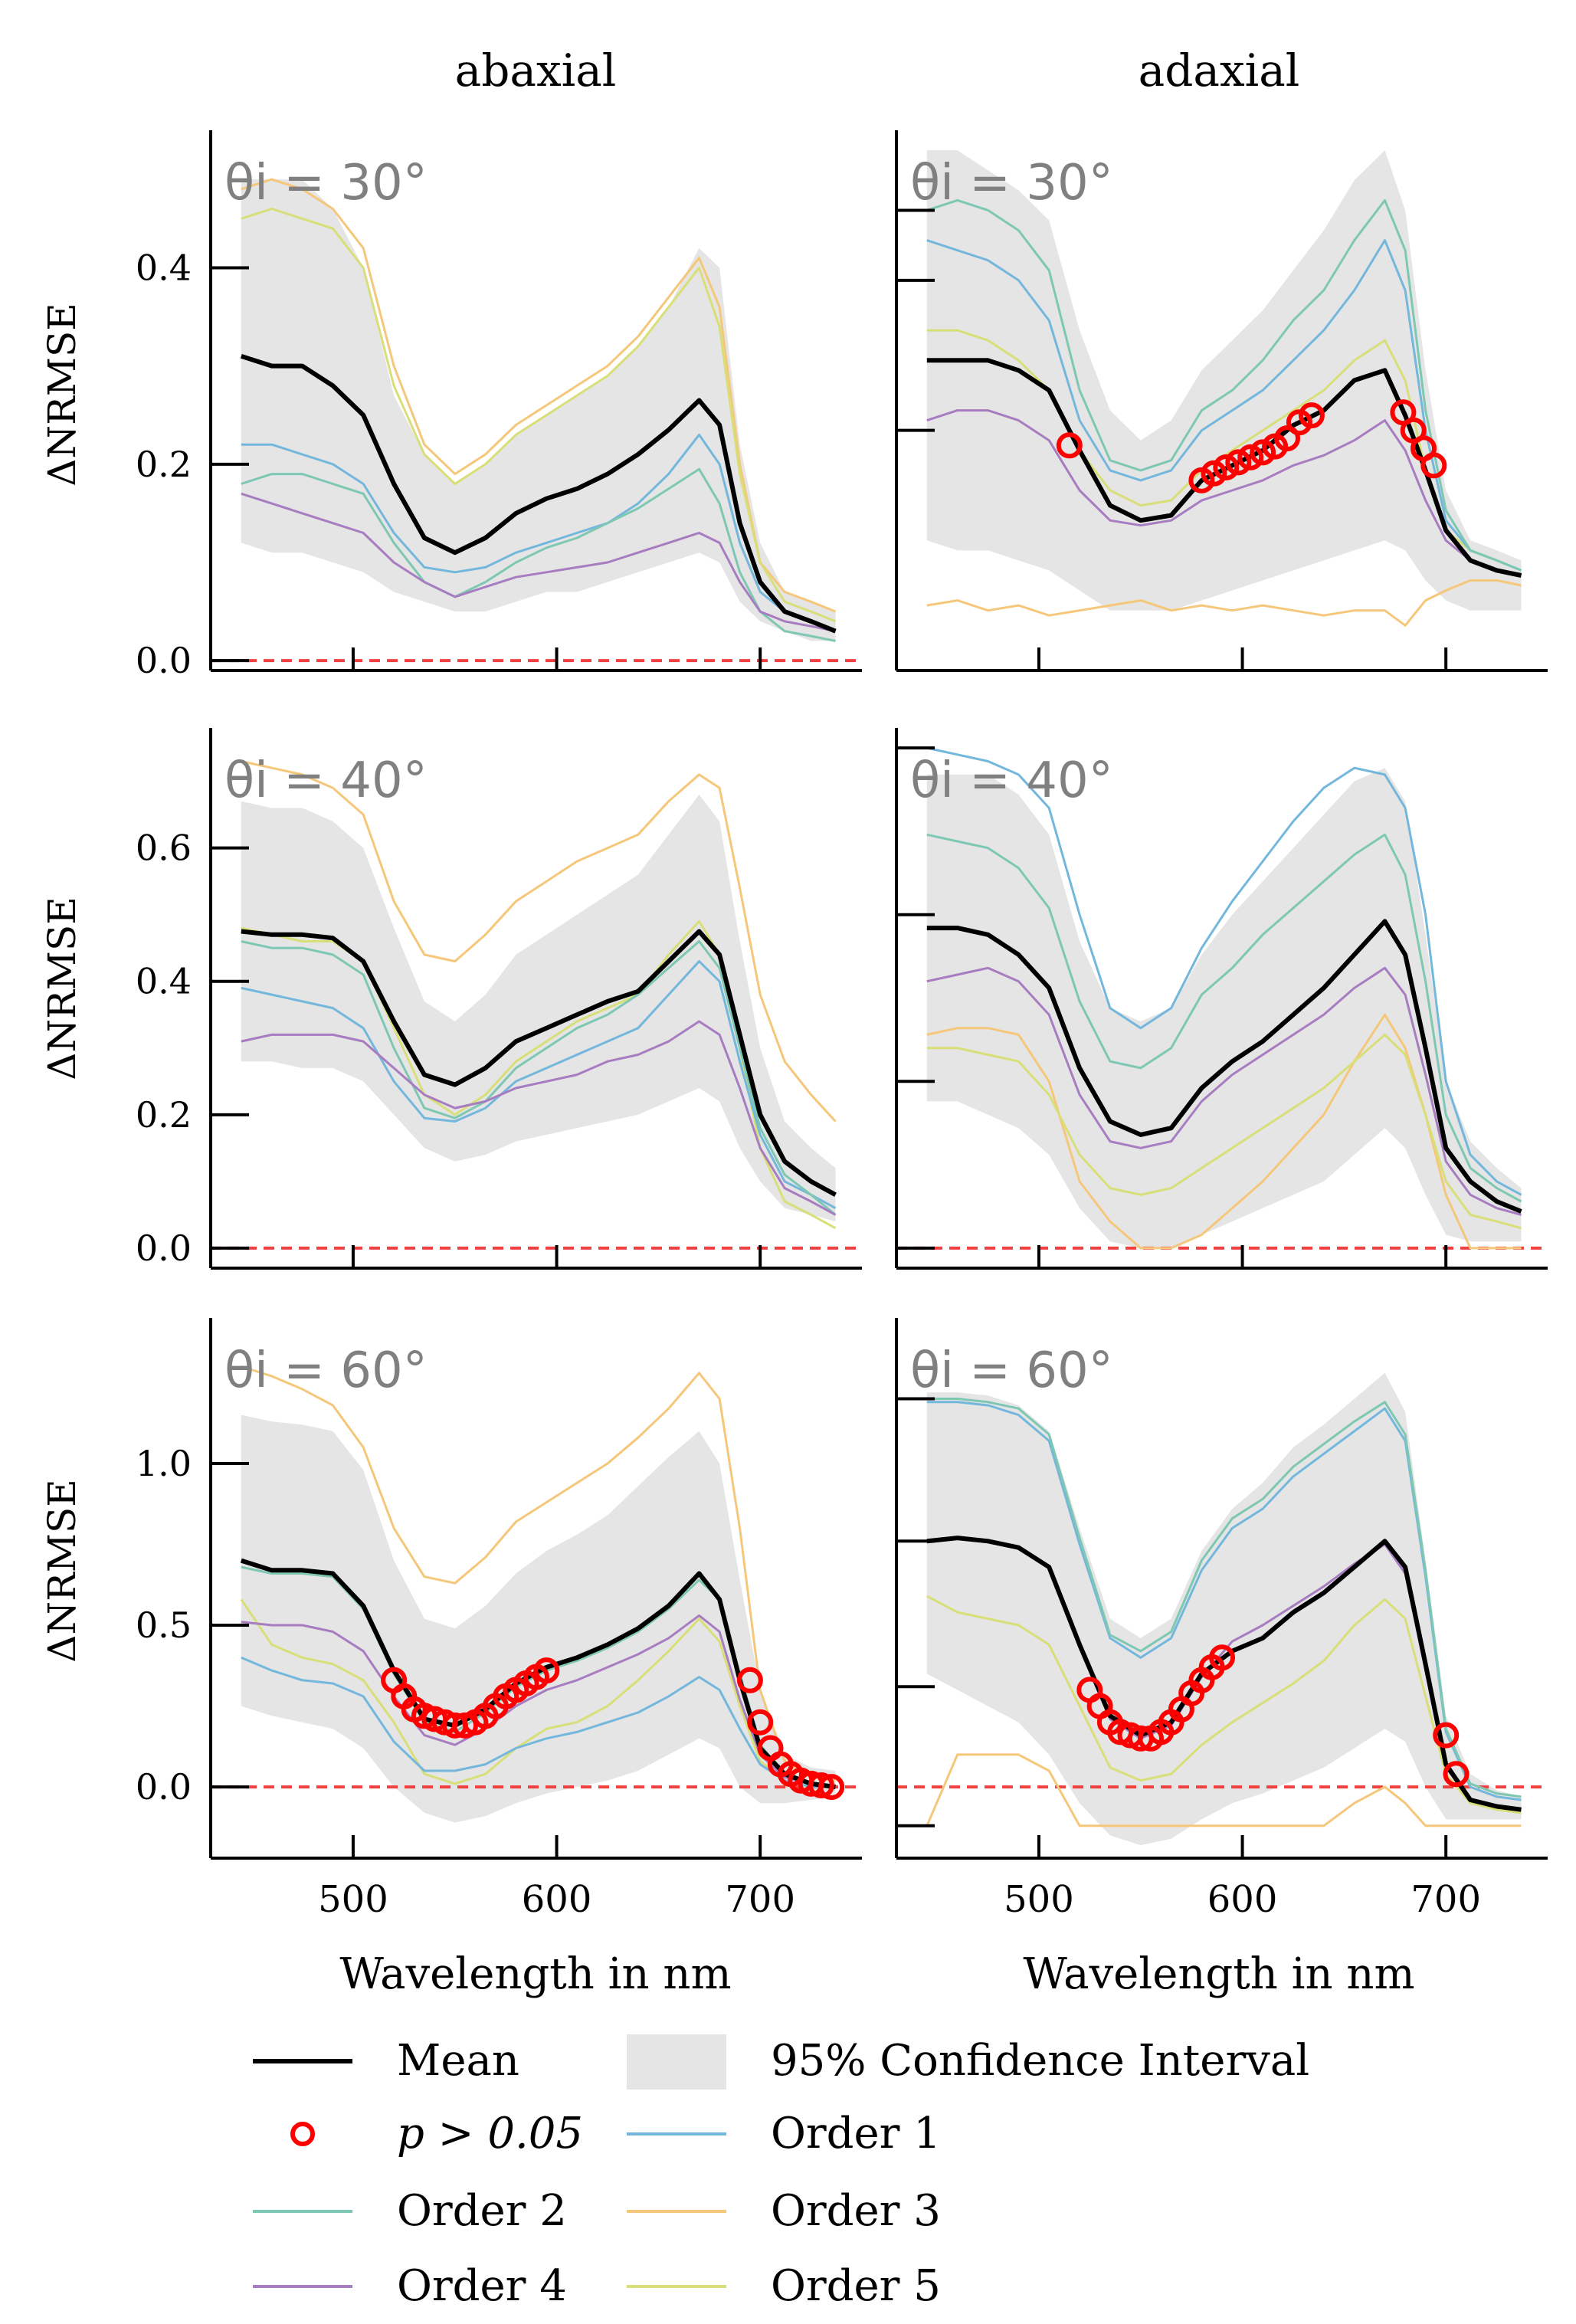 The width and height of the screenshot is (1576, 2324). Describe the element at coordinates (1218, 1974) in the screenshot. I see `xlabel-right: Wavelength in nm` at that location.